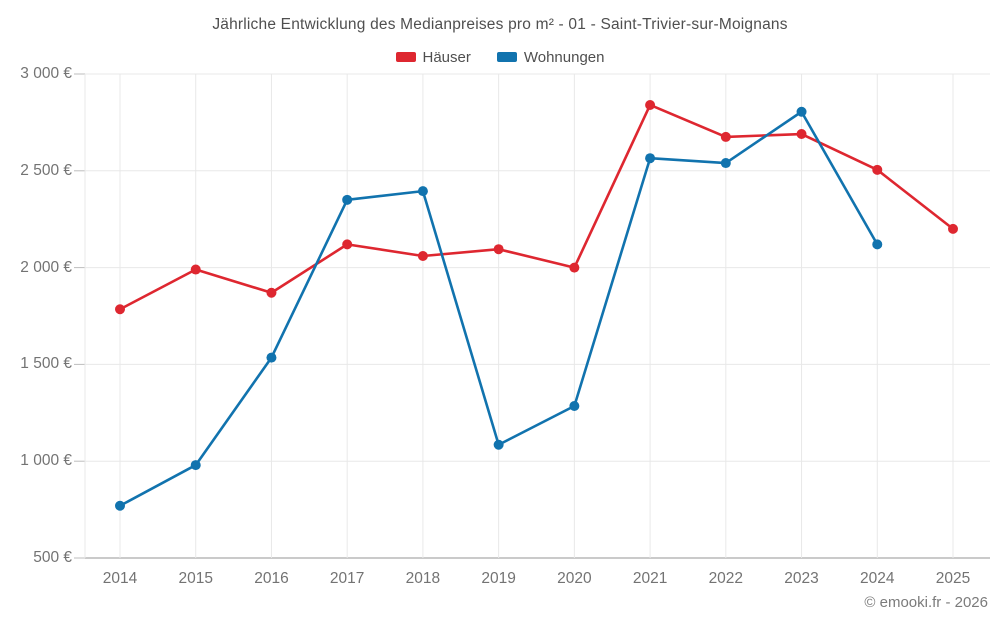 The image size is (1000, 625). What do you see at coordinates (877, 244) in the screenshot?
I see `data-point-wohnungen-2024` at bounding box center [877, 244].